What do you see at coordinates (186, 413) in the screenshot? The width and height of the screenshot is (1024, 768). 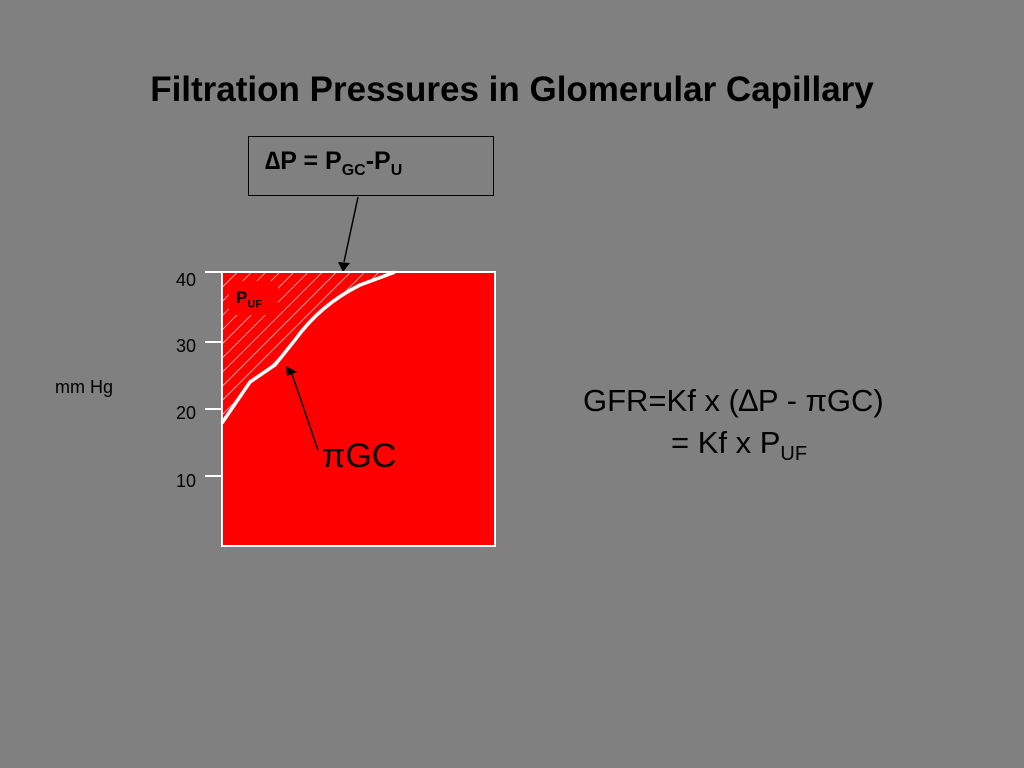 I see `tick-label-20: 20` at bounding box center [186, 413].